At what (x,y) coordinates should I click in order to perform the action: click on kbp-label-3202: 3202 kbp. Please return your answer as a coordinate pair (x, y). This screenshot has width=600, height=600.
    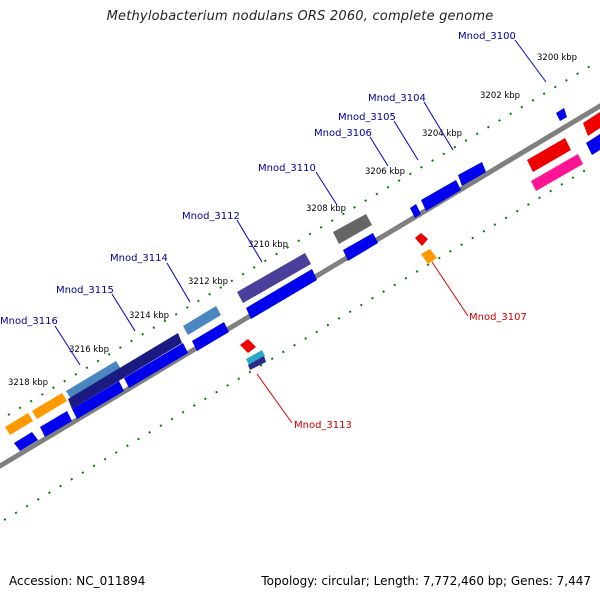
    Looking at the image, I should click on (500, 96).